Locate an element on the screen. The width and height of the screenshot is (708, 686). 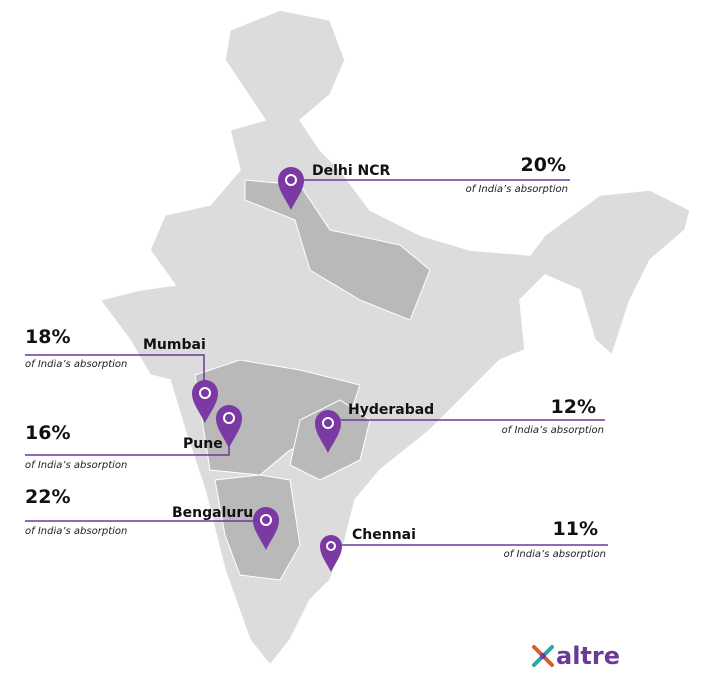
city-name: Chennai is located at coordinates (384, 535).